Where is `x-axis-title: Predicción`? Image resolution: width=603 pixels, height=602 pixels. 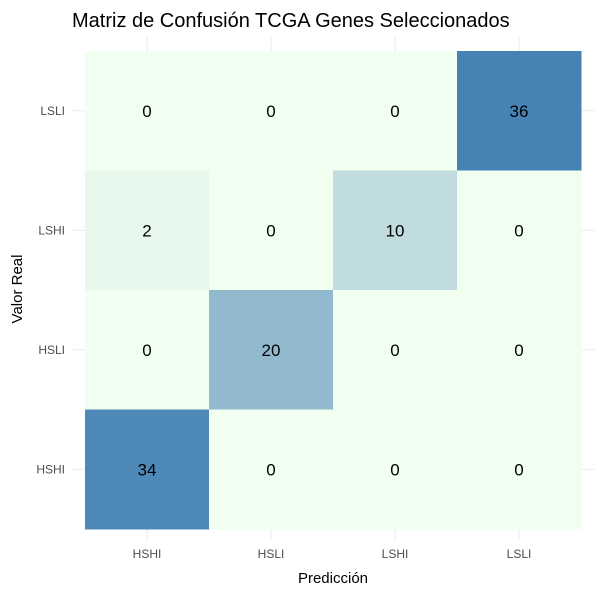
x-axis-title: Predicción is located at coordinates (333, 578).